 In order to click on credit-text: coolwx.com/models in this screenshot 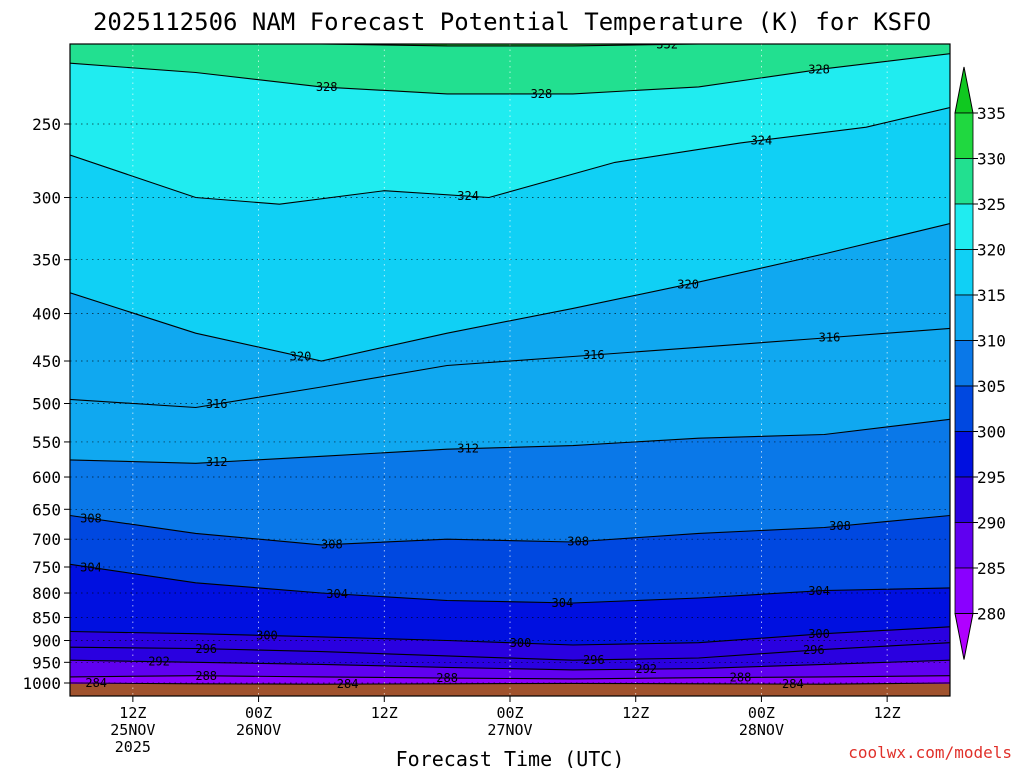, I will do `click(930, 752)`.